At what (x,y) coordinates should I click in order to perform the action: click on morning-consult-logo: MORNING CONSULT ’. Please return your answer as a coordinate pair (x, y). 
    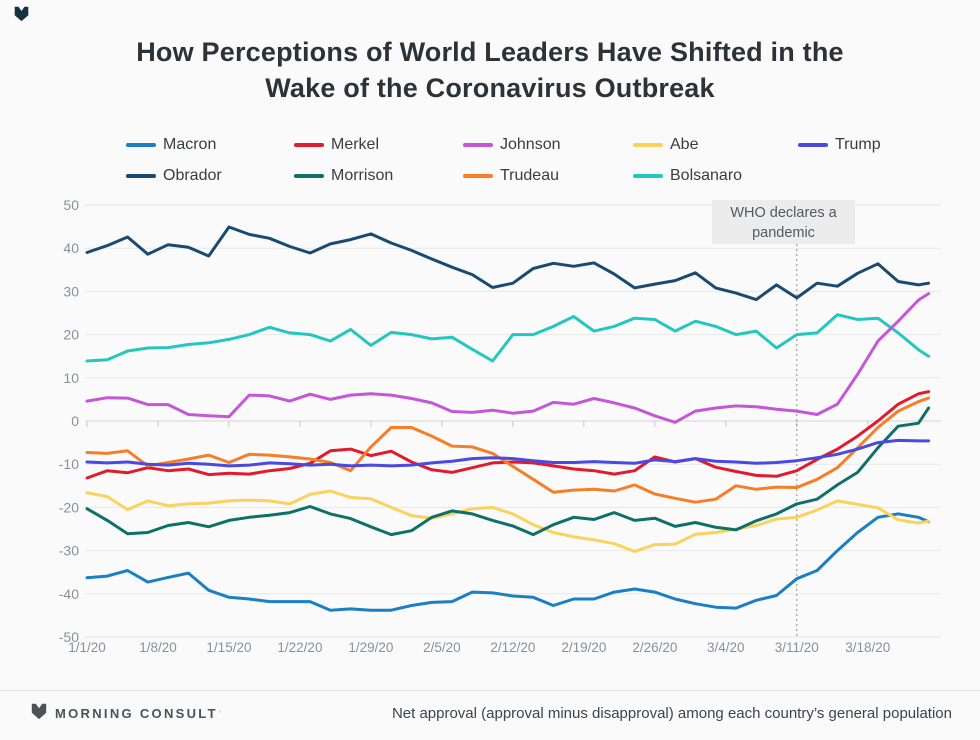
    Looking at the image, I should click on (125, 713).